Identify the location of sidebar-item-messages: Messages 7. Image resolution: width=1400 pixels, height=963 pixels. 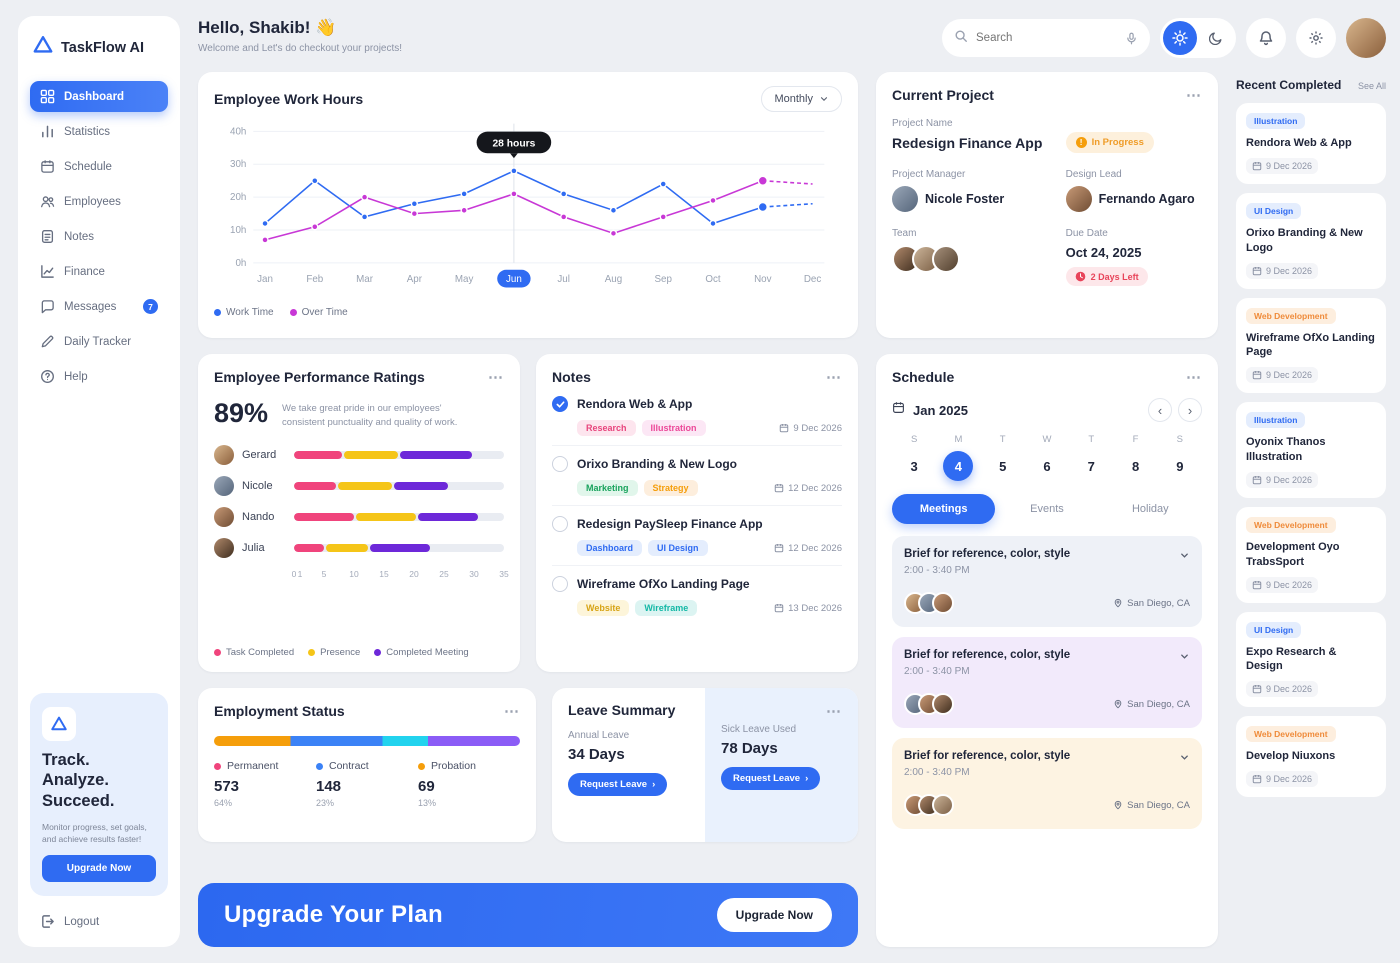
(99, 306).